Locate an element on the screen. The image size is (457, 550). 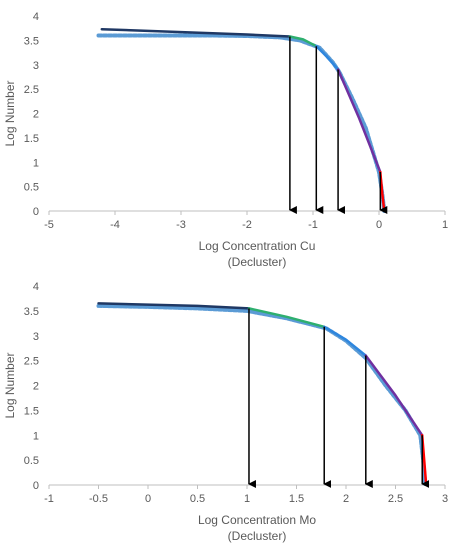
x-tick-label: -5 is located at coordinates (49, 225).